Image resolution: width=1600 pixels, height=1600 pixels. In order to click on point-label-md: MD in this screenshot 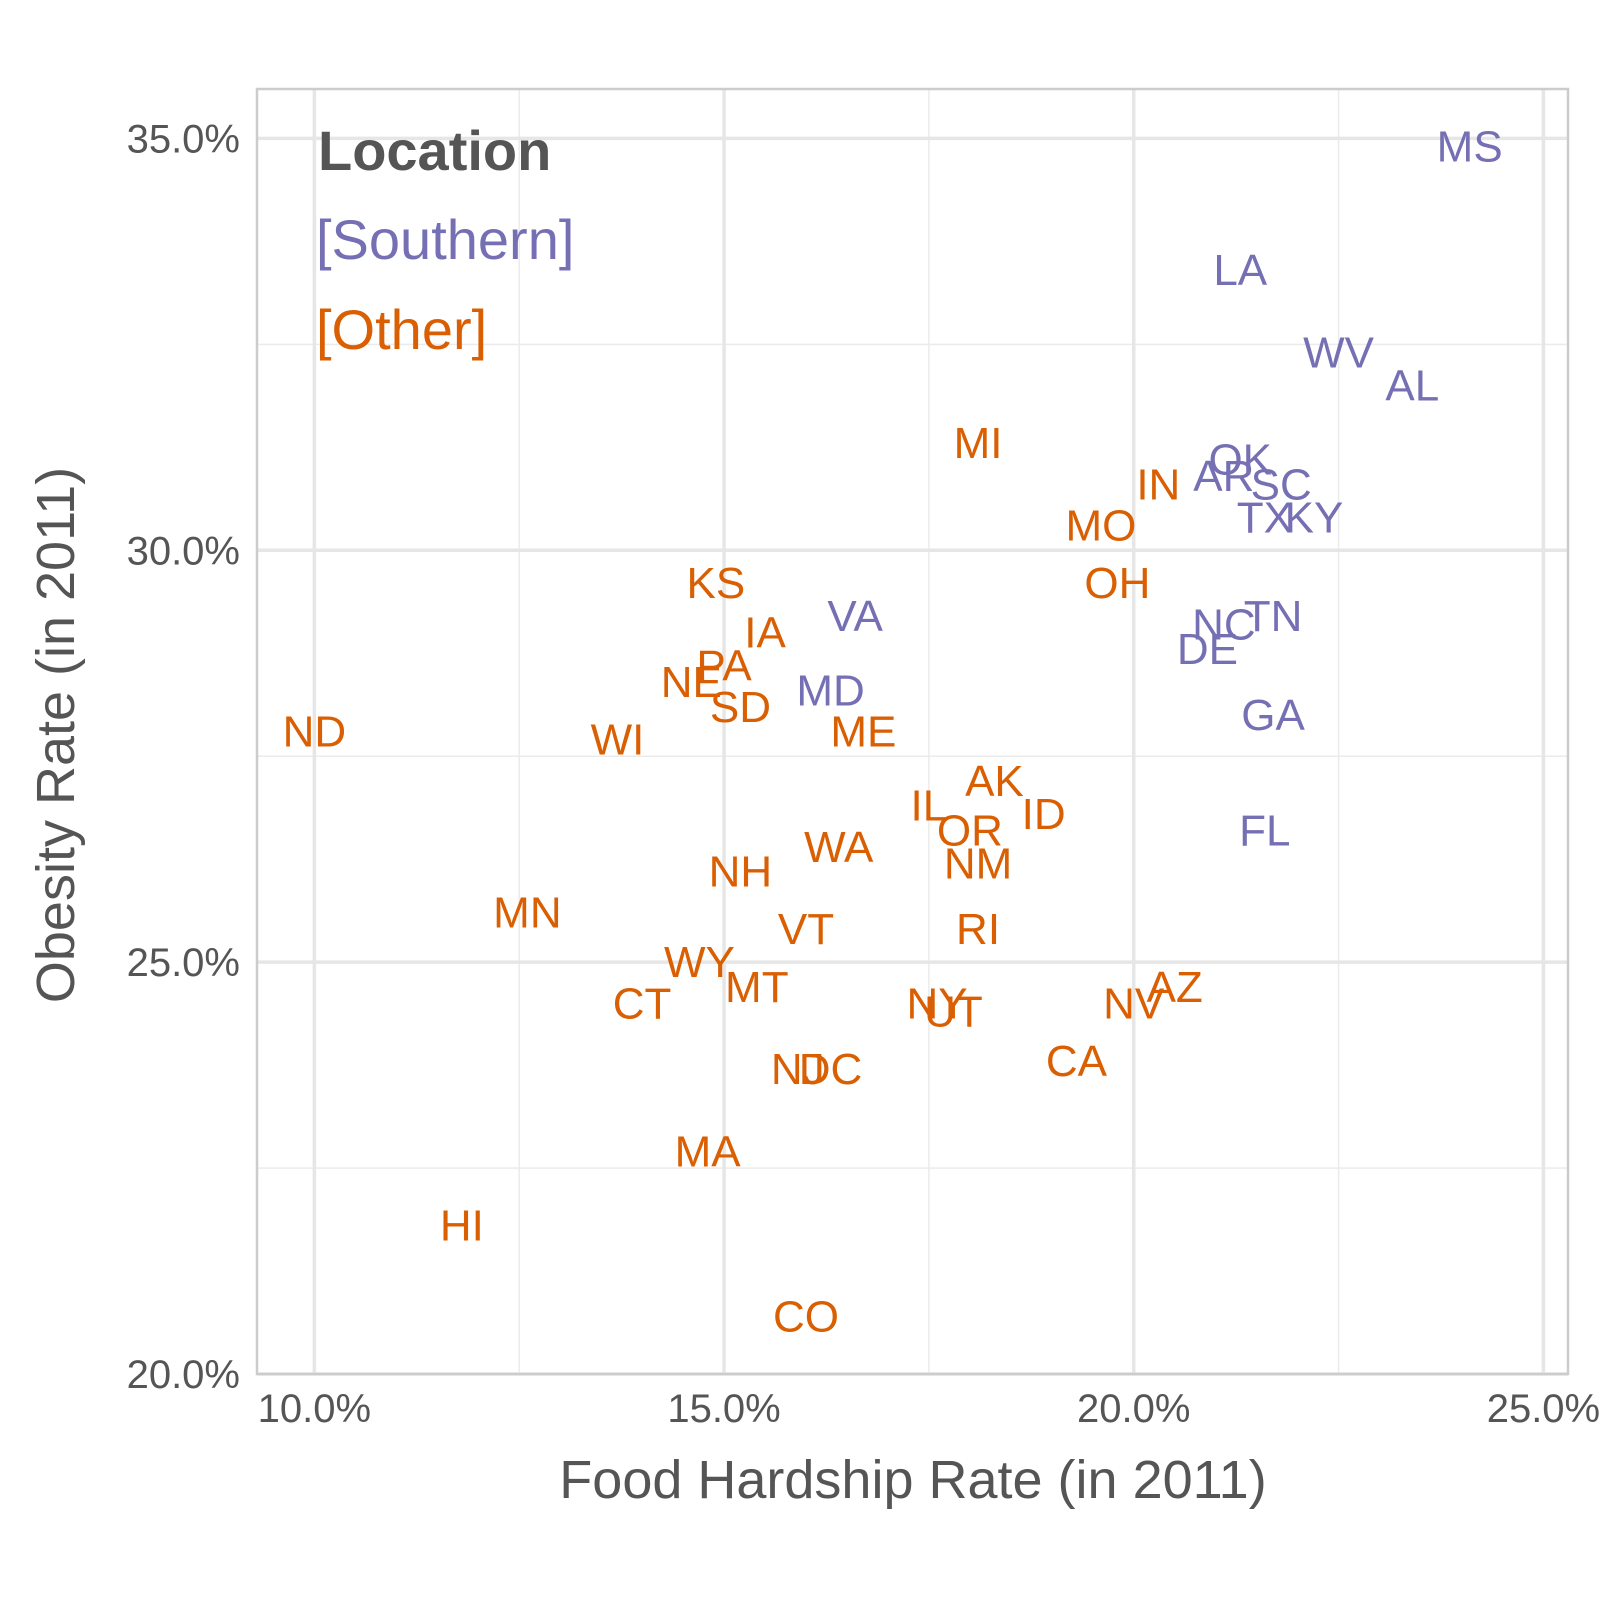, I will do `click(830, 690)`.